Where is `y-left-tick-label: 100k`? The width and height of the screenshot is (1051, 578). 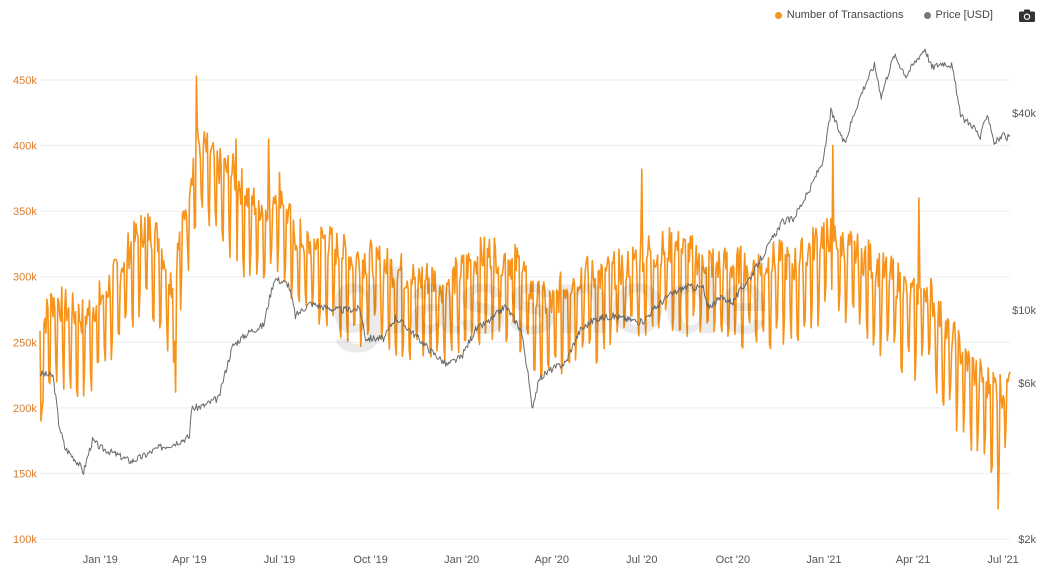
y-left-tick-label: 100k is located at coordinates (25, 540).